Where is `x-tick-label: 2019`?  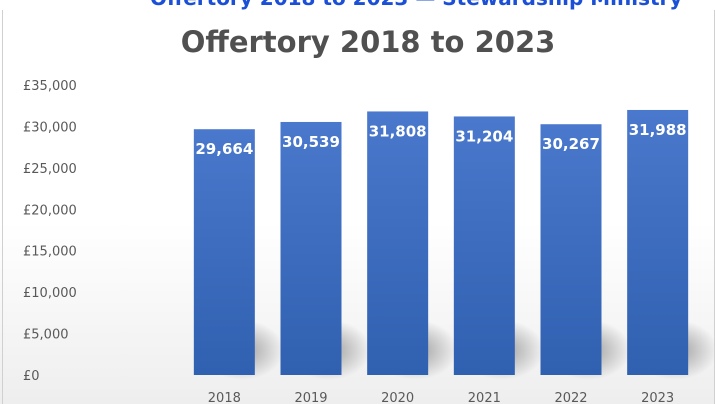
x-tick-label: 2019 is located at coordinates (310, 397).